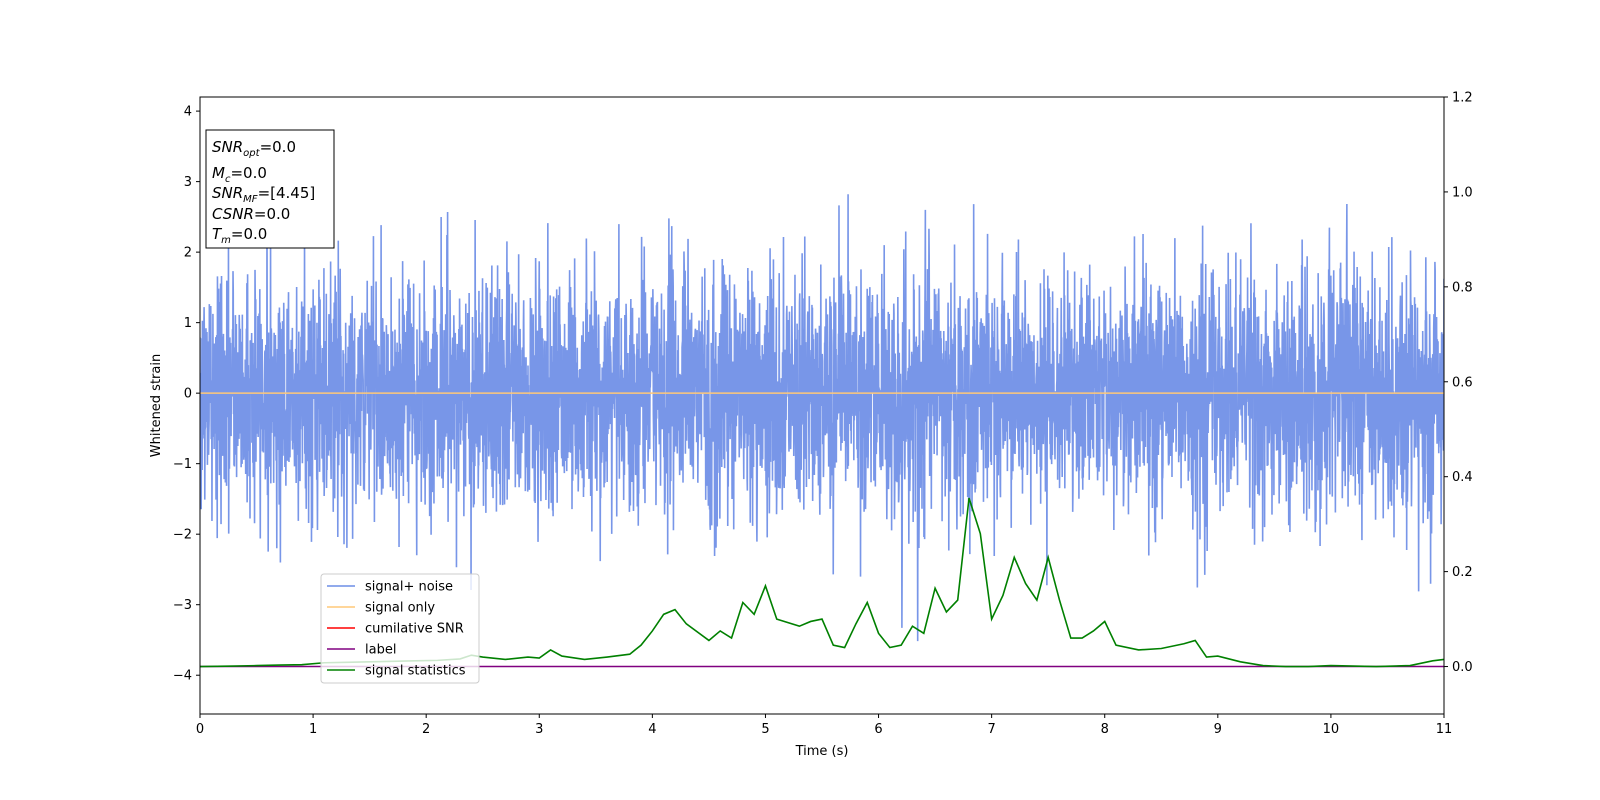 The image size is (1600, 800). I want to click on x-tick-label: 4, so click(652, 729).